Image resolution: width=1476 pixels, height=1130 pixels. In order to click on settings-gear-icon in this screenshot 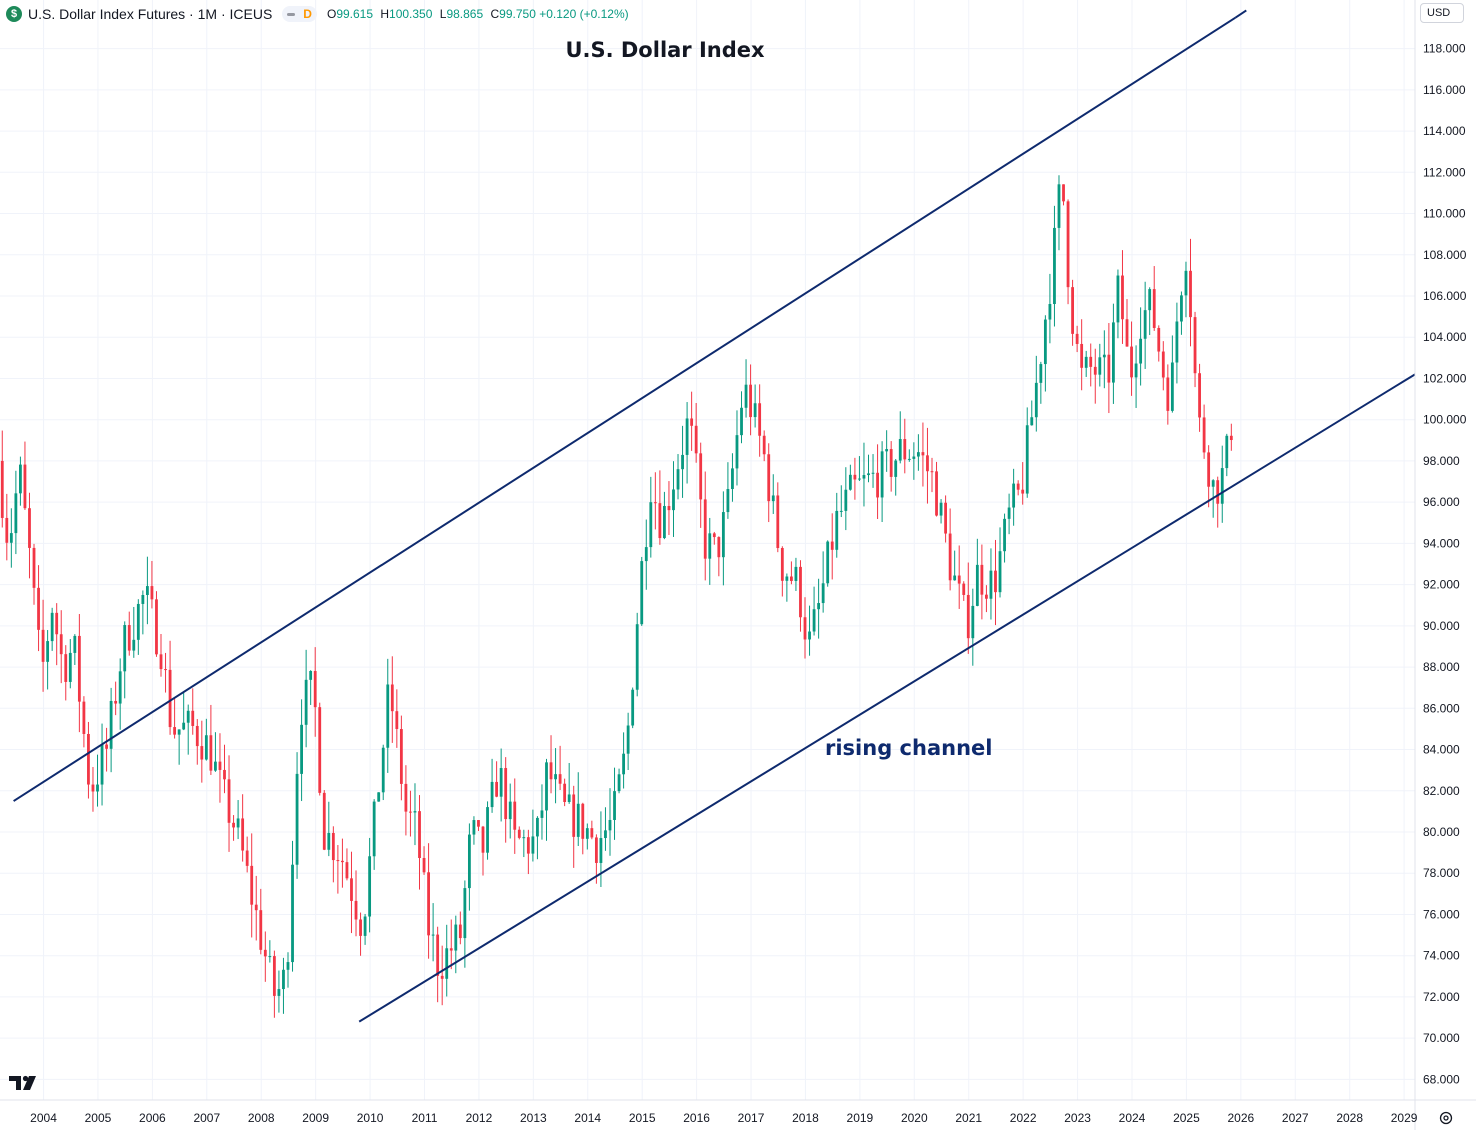, I will do `click(1446, 1118)`.